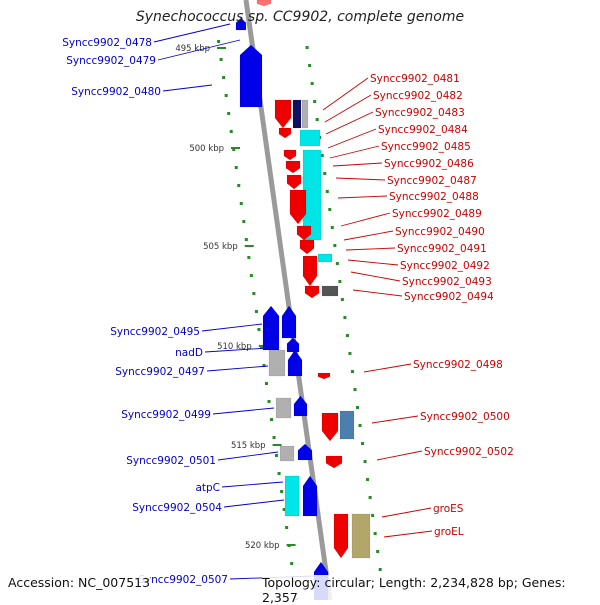  Describe the element at coordinates (293, 345) in the screenshot. I see `gene-nadd` at that location.